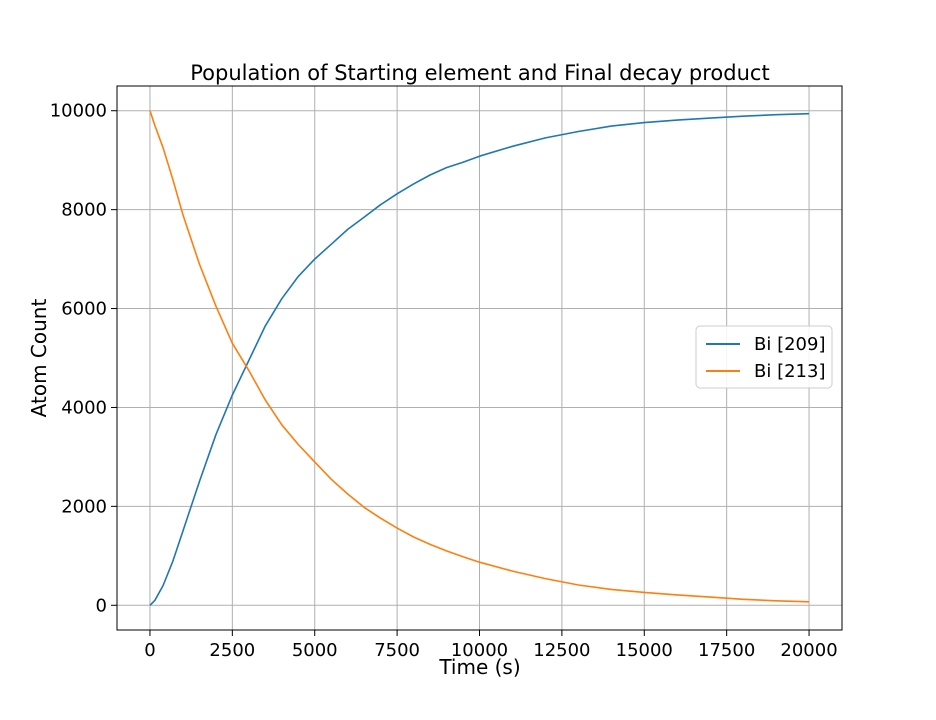 This screenshot has width=936, height=720. Describe the element at coordinates (561, 650) in the screenshot. I see `x-tick-label: 12500` at that location.